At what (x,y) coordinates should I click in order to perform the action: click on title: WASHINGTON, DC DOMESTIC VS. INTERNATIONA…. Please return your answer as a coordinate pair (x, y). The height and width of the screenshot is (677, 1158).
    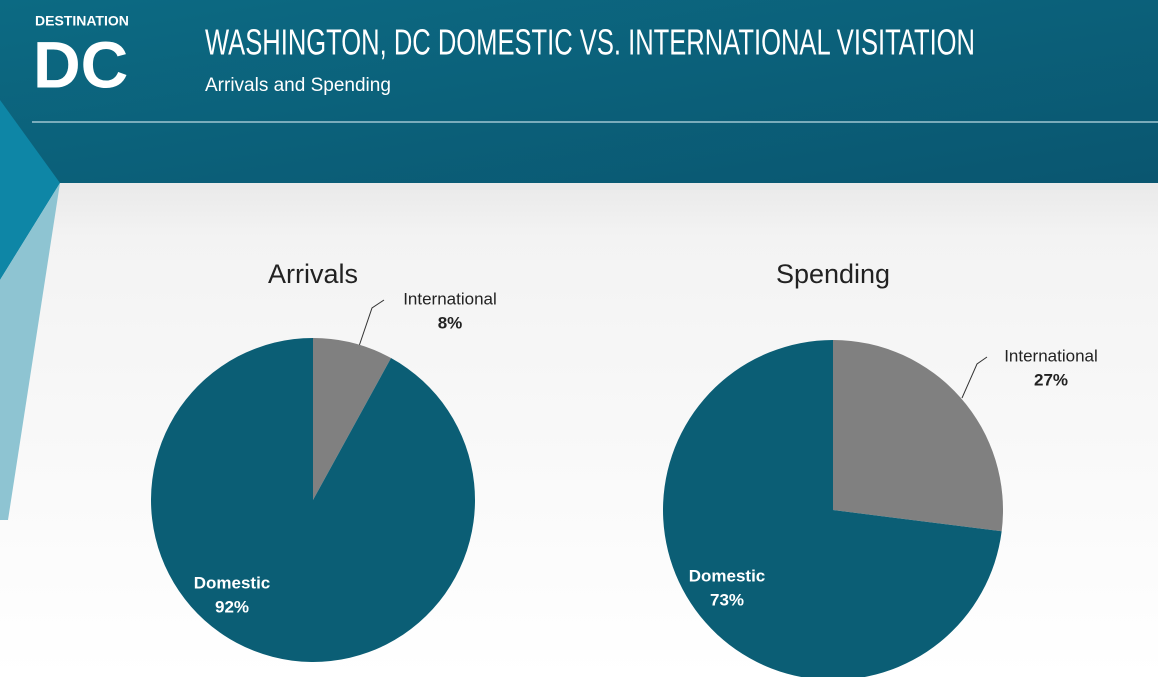
    Looking at the image, I should click on (590, 42).